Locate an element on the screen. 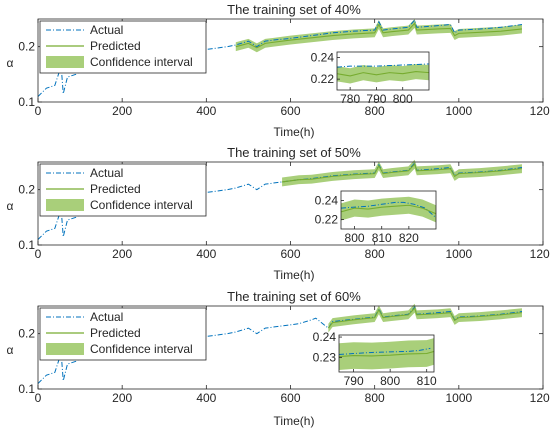  inset-x-tick-label: 780 is located at coordinates (350, 99).